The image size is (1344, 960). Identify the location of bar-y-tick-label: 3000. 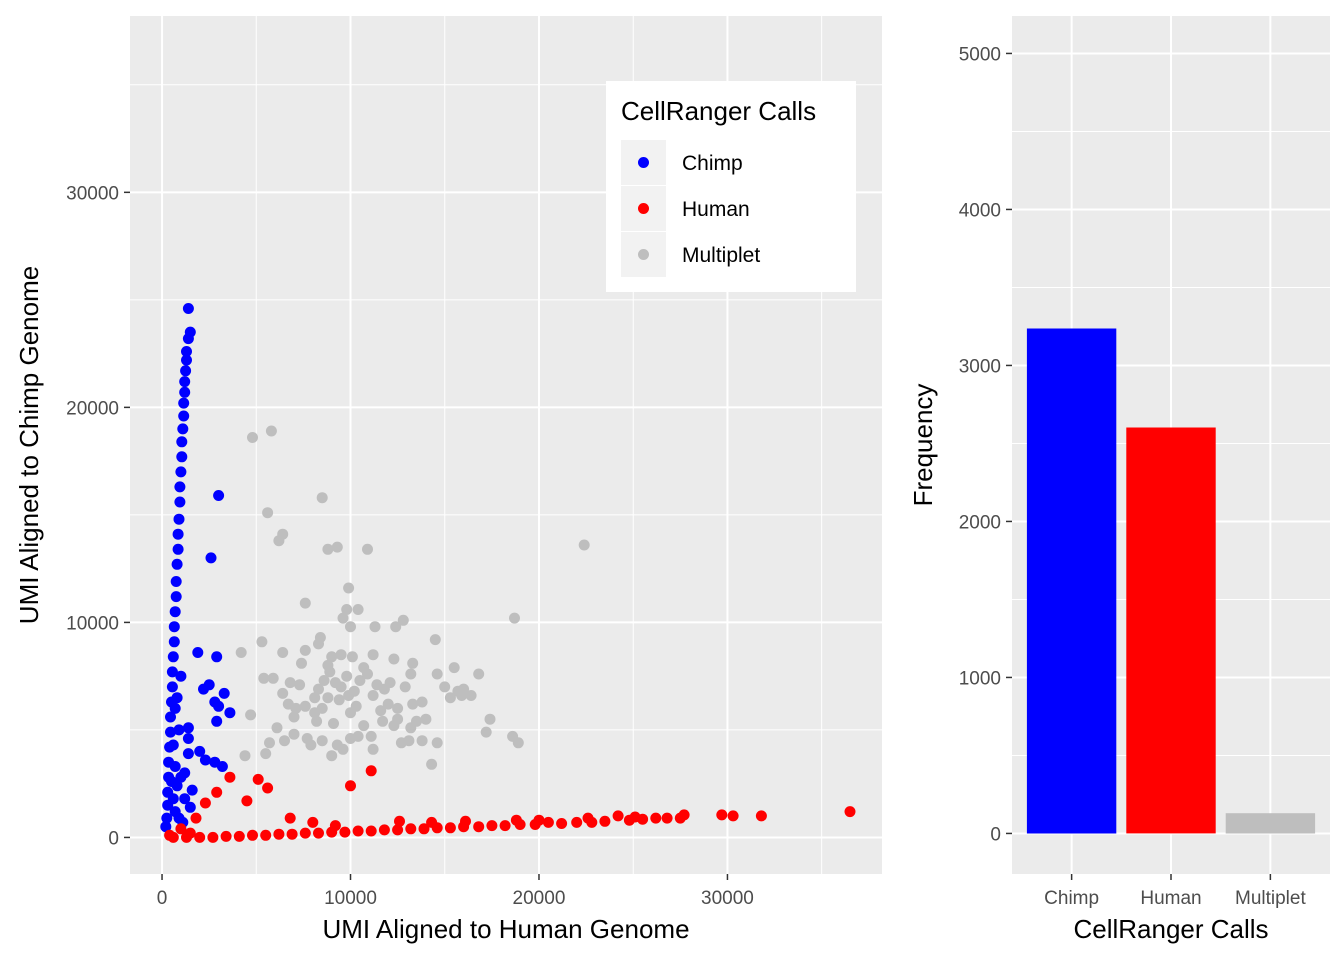
(980, 366).